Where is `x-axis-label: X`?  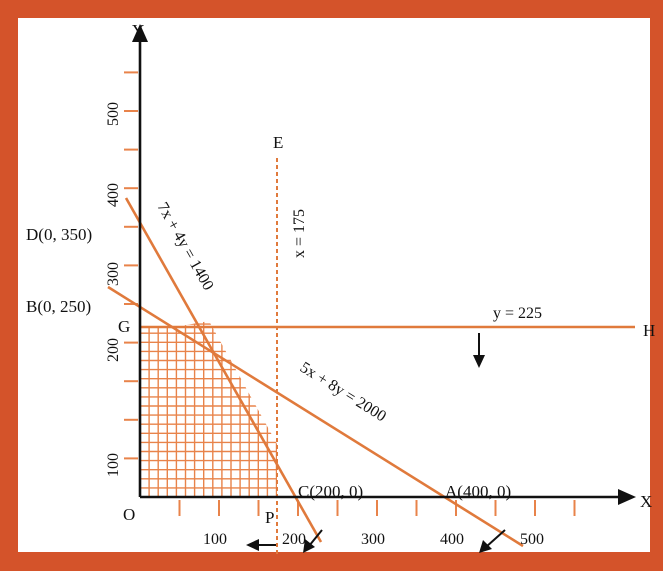
x-axis-label: X is located at coordinates (646, 501).